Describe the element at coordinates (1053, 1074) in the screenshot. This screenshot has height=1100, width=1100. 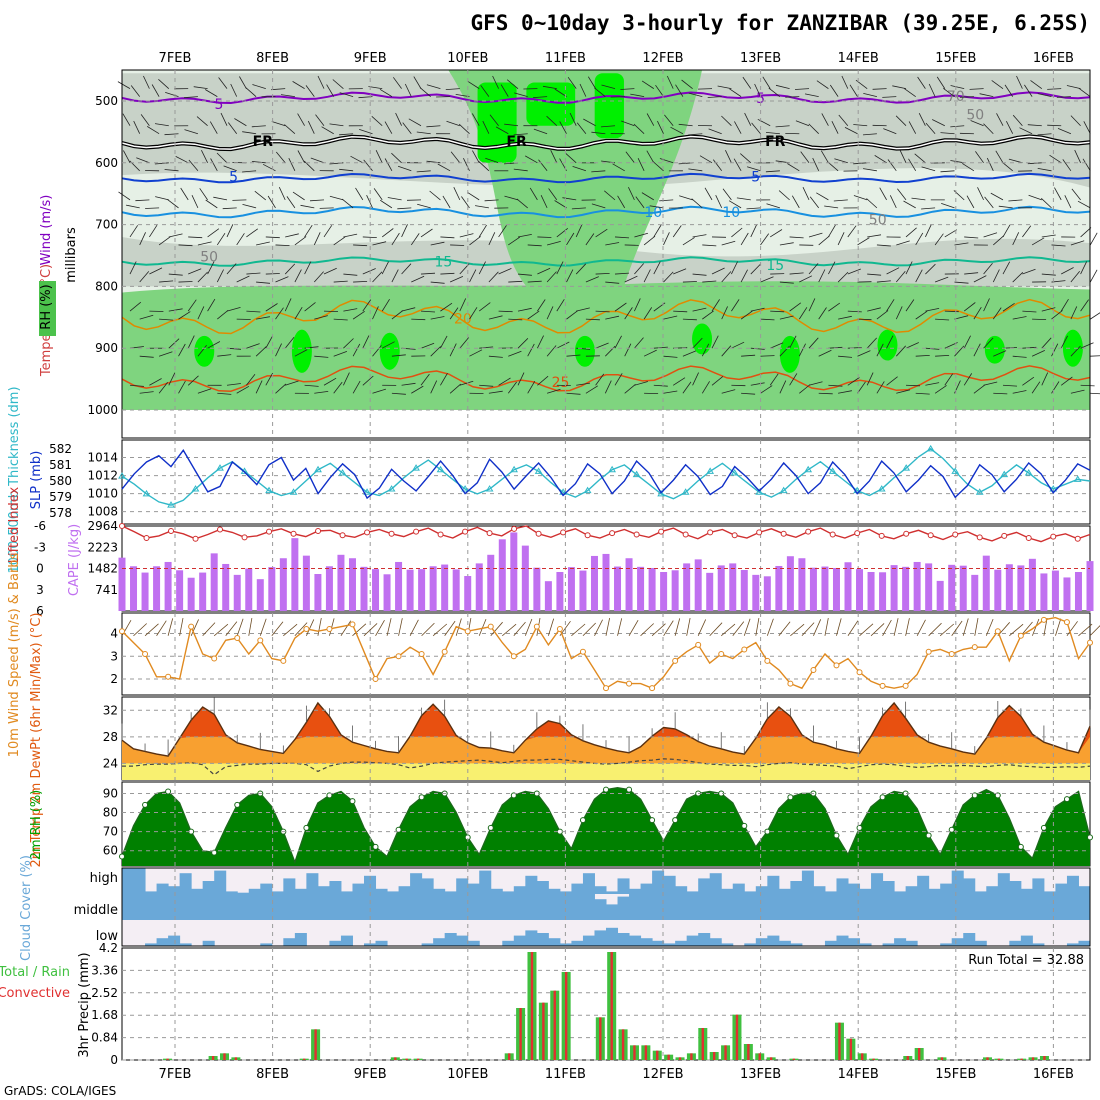
I see `date-label-bottom: 16FEB` at that location.